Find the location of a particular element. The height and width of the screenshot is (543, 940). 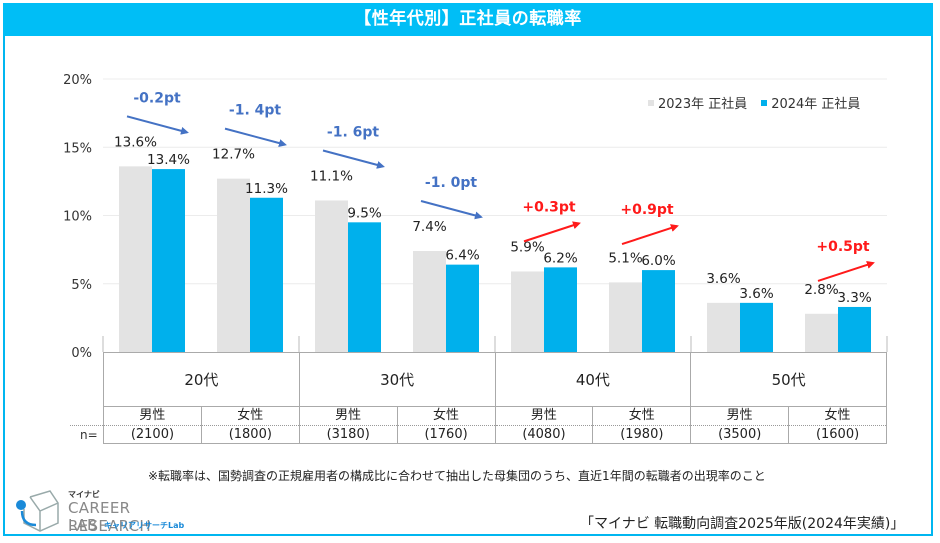

legend-label-2023: 2023年 正社員 is located at coordinates (703, 104).